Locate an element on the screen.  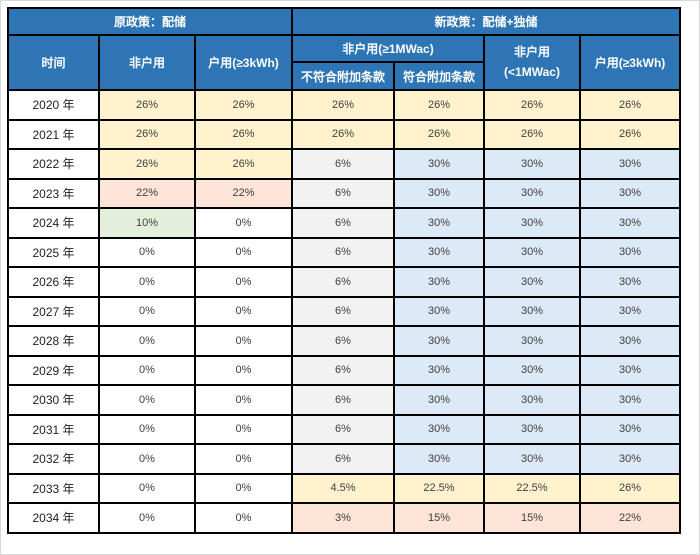
table-row: 2029 年 0% 0% 6% 30% 30% 30% is located at coordinates (344, 370).